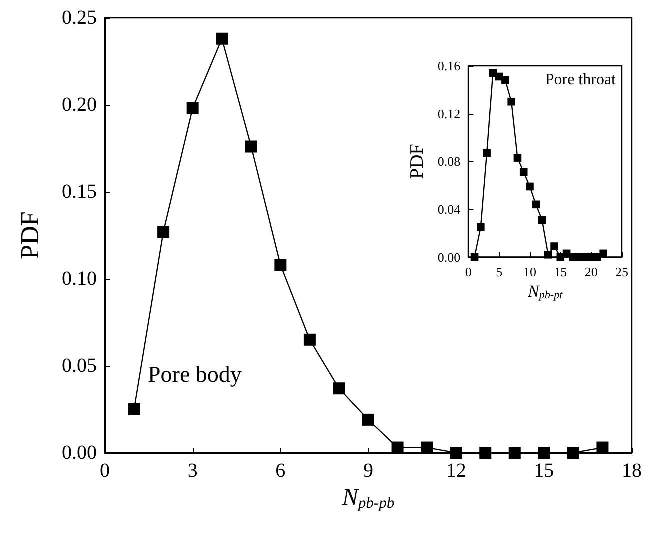  What do you see at coordinates (281, 471) in the screenshot?
I see `x-tick-label: 6` at bounding box center [281, 471].